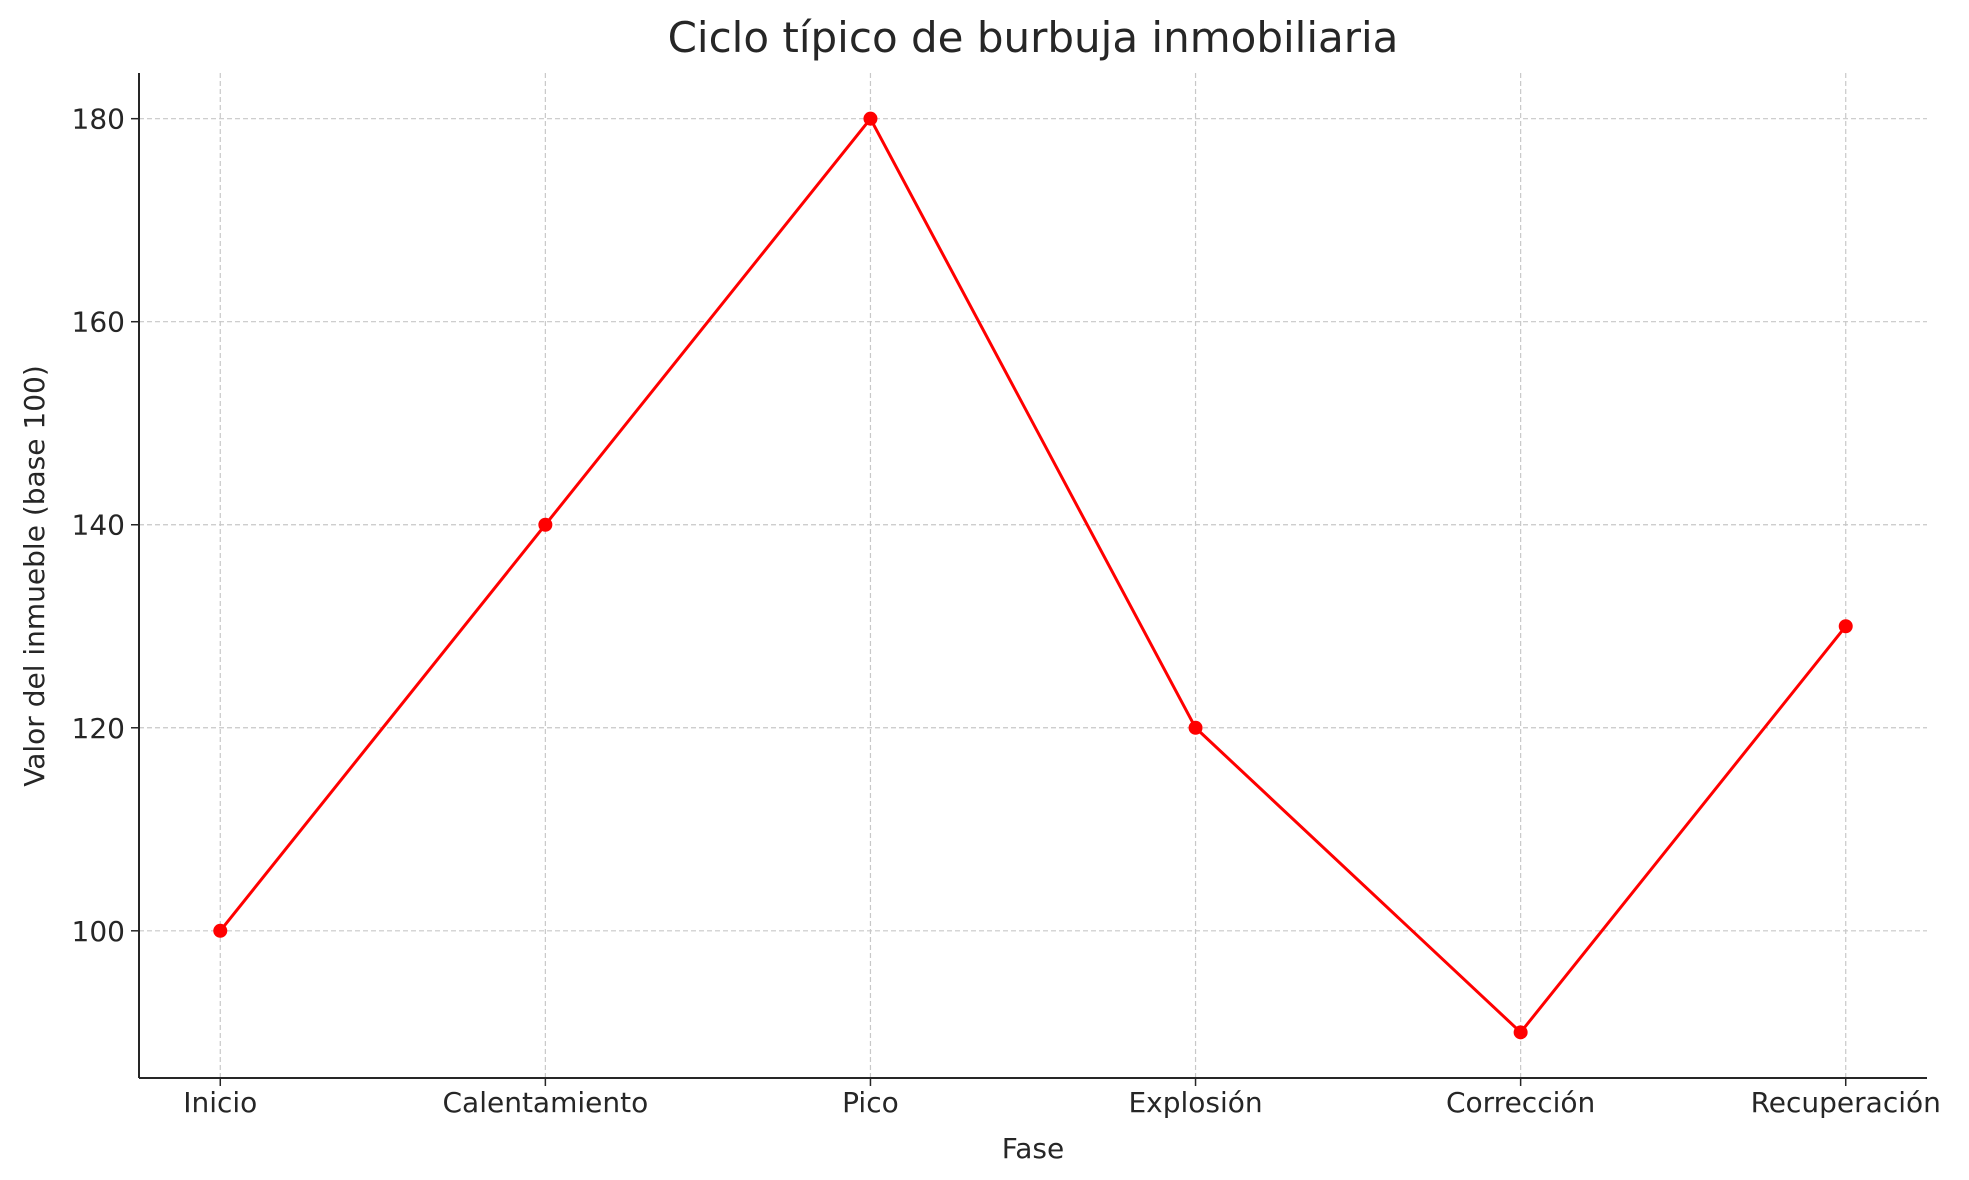  Describe the element at coordinates (98, 931) in the screenshot. I see `y-tick-label: 100` at that location.